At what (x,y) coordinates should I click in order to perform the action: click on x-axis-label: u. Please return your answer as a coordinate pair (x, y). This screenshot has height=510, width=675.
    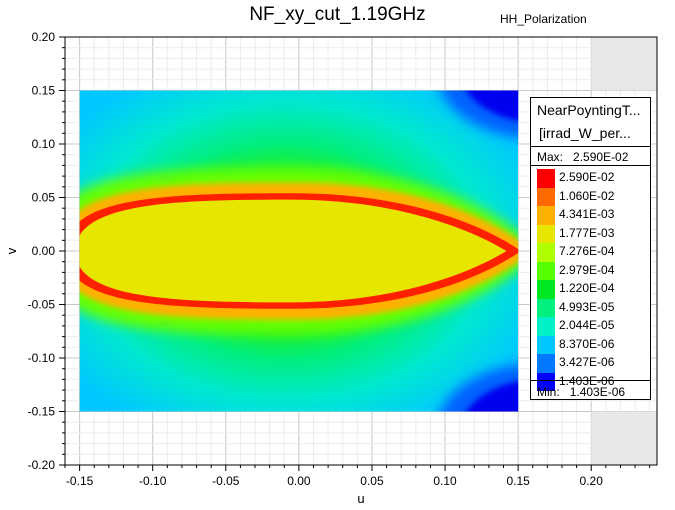
    Looking at the image, I should click on (360, 498).